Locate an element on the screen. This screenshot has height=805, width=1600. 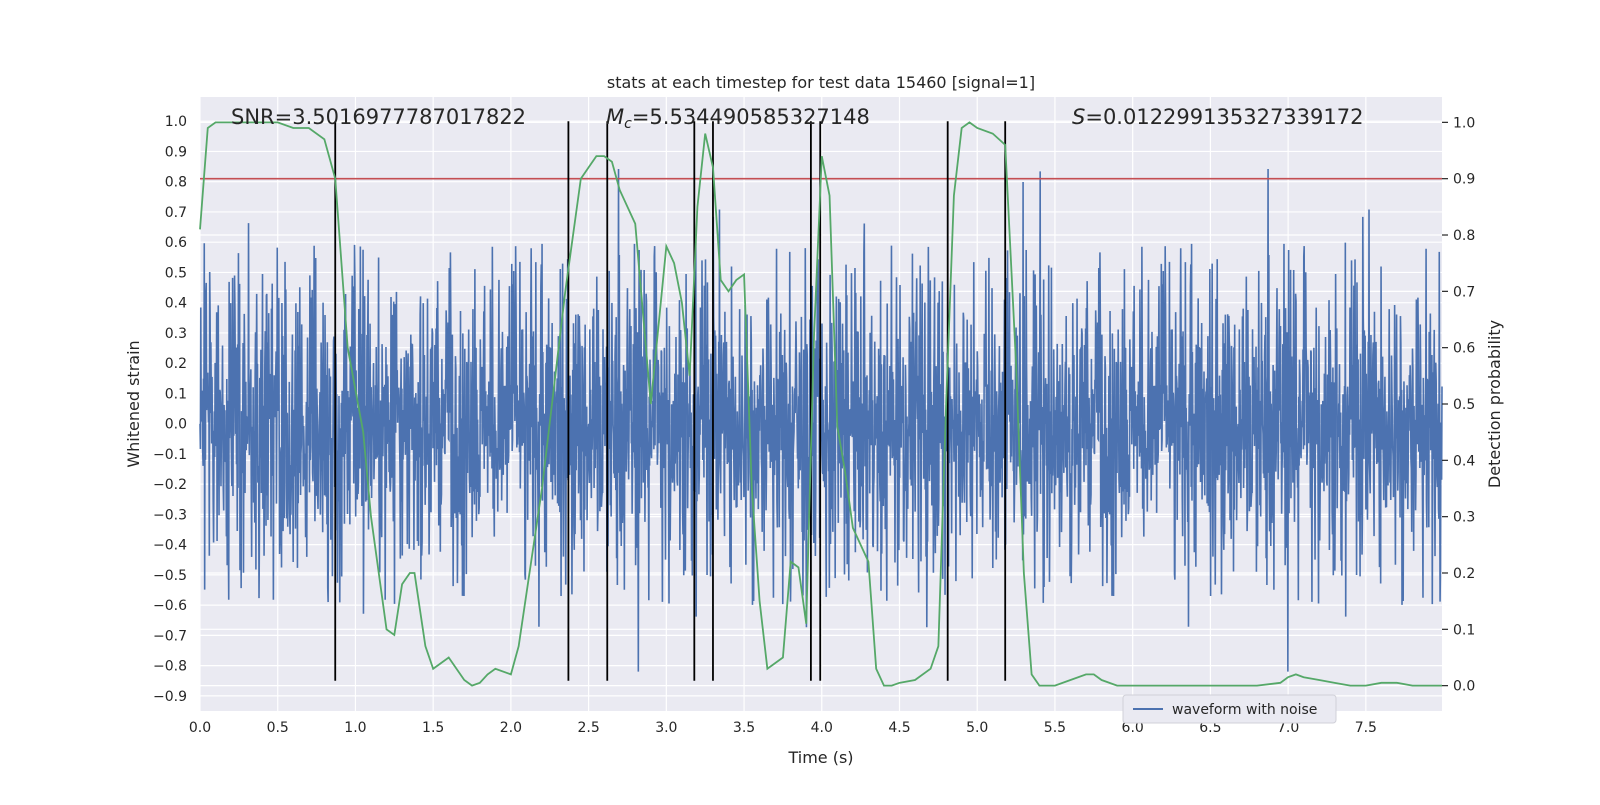
y-tick-label: −0.5 is located at coordinates (170, 576).